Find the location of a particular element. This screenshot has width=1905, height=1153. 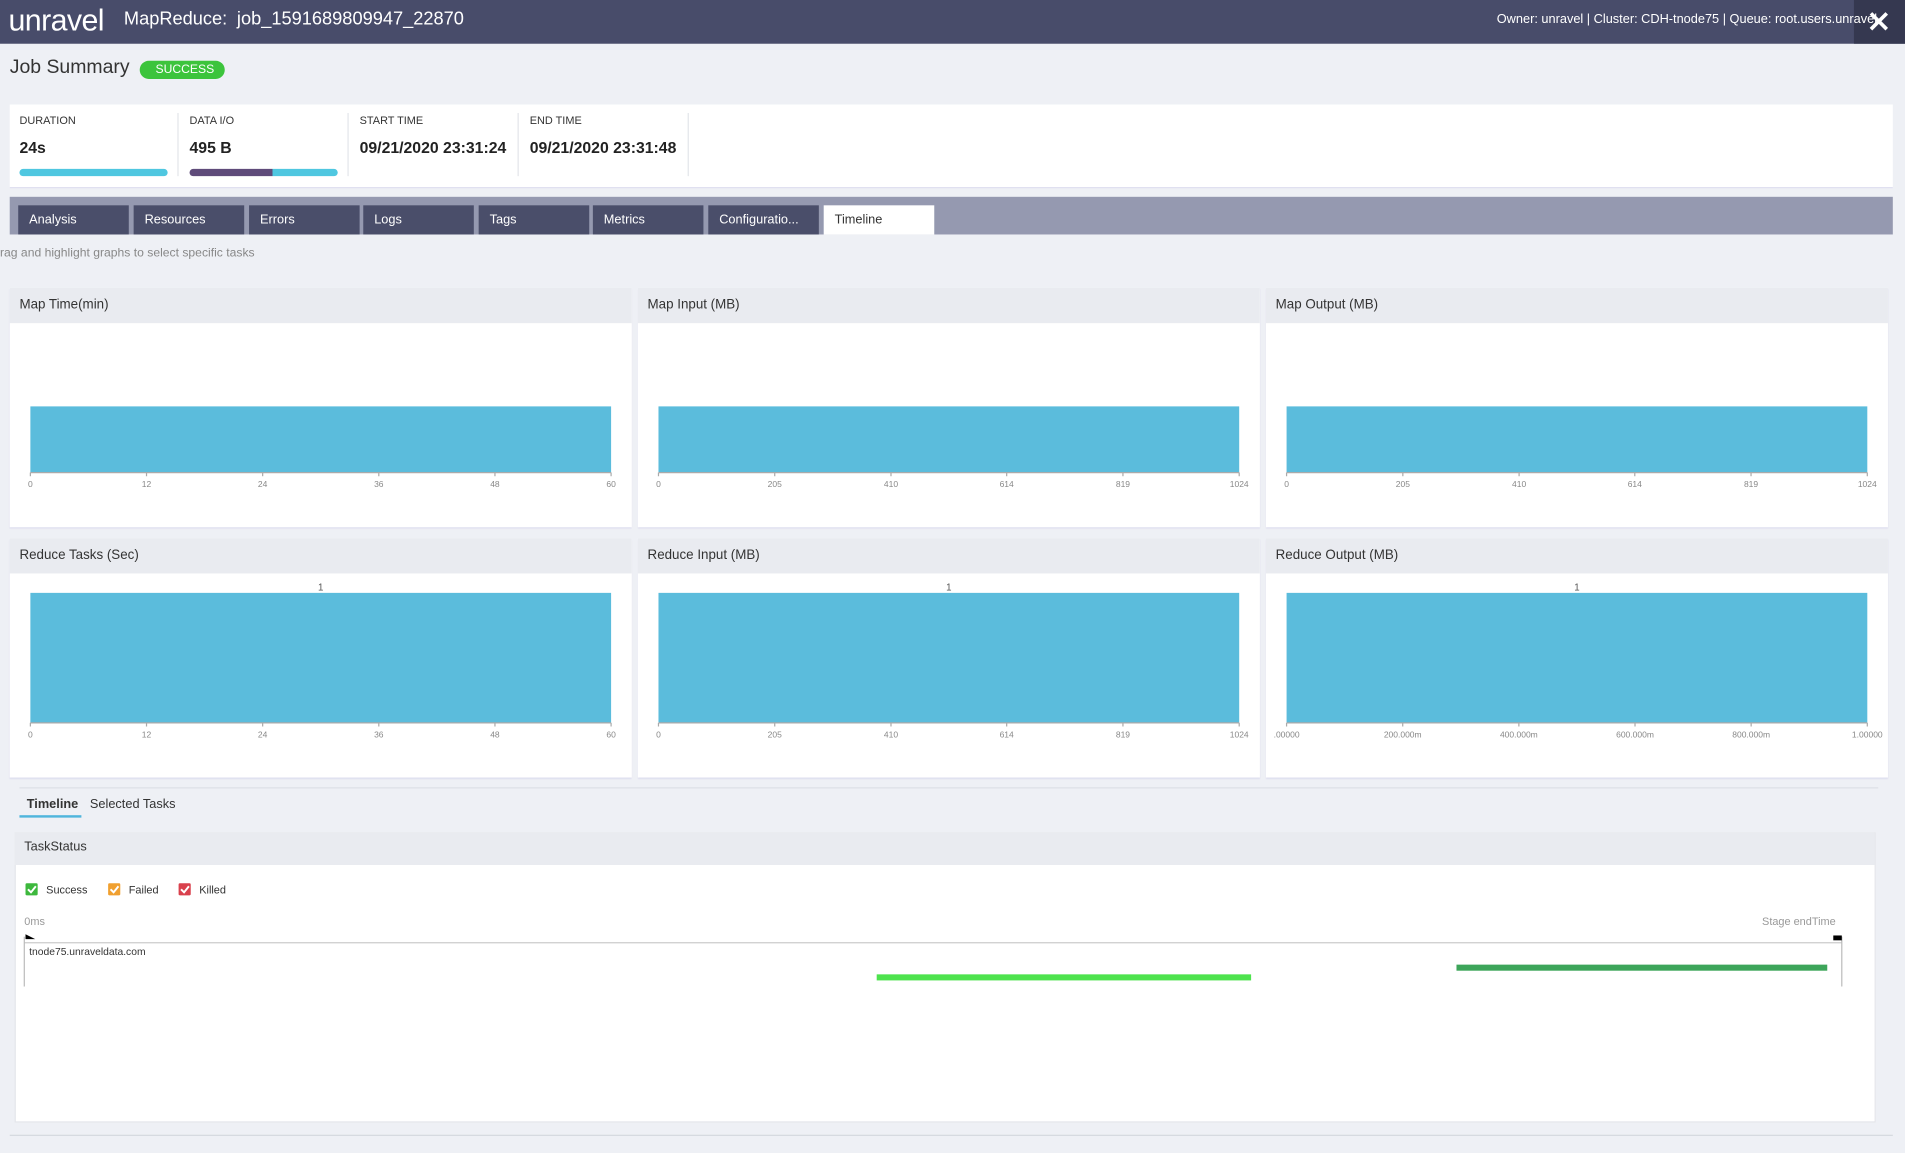

stat-label: START TIME is located at coordinates (391, 120).